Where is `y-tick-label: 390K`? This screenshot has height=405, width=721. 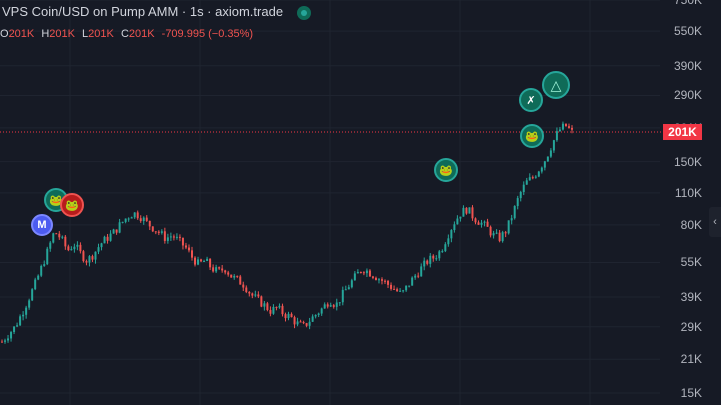 y-tick-label: 390K is located at coordinates (687, 65).